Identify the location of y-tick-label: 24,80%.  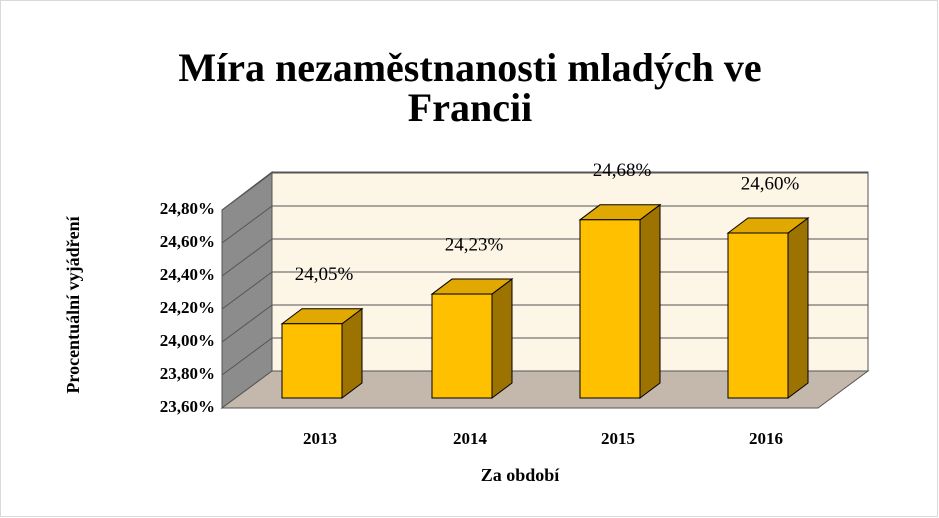
(187, 208).